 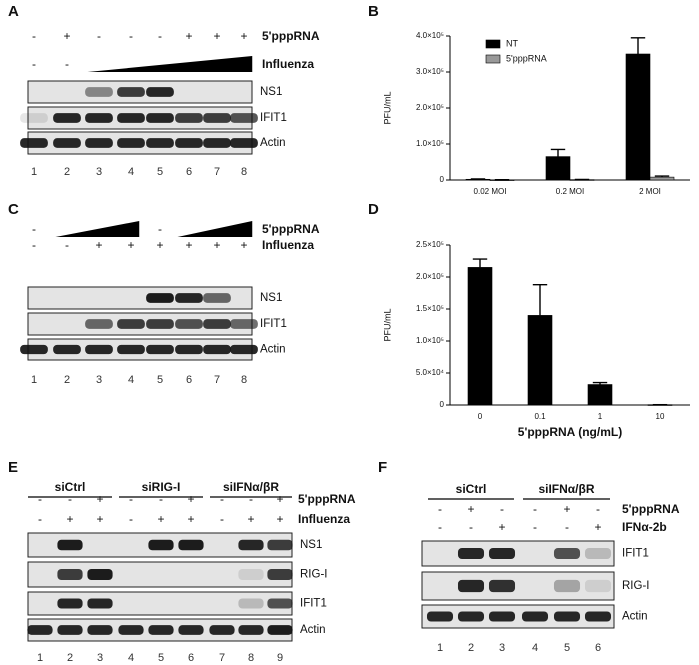 I want to click on y-tick-label: 2.5×10⁵, so click(x=430, y=244).